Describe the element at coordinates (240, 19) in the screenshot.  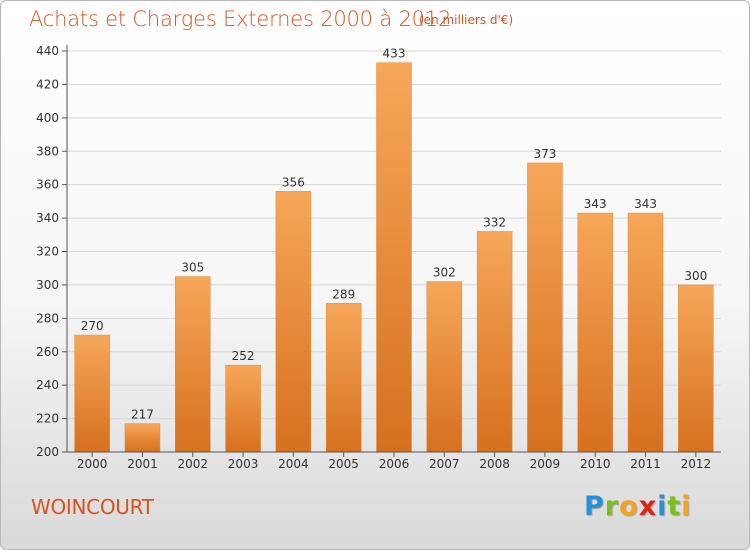
I see `chart-title: Achats et Charges Externes 2000 à 2012` at that location.